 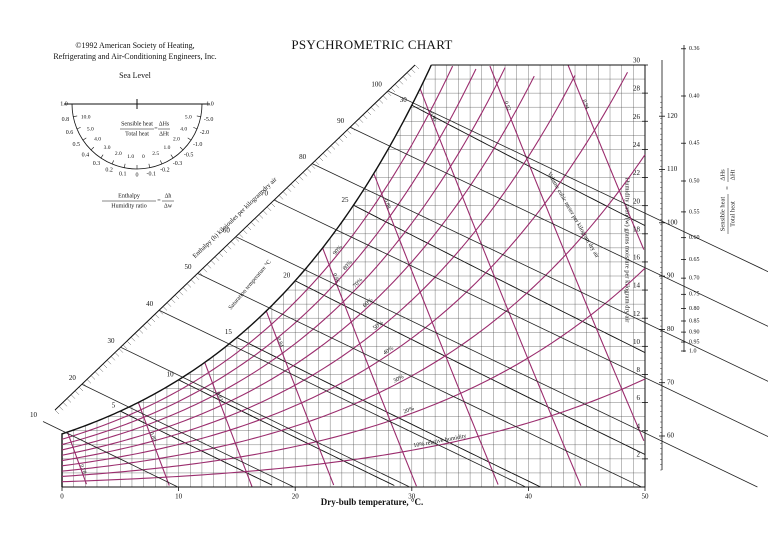 I want to click on shr-label: 0.36, so click(x=694, y=49).